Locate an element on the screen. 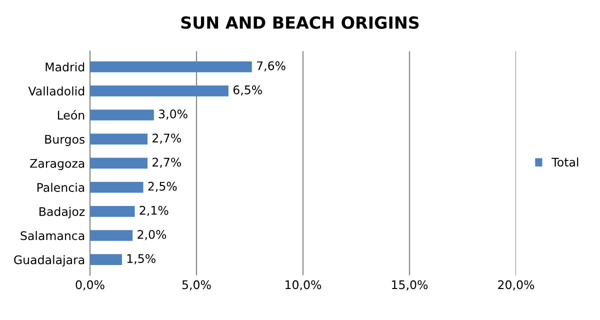 The height and width of the screenshot is (320, 600). chart-title: SUN AND BEACH ORIGINS is located at coordinates (300, 22).